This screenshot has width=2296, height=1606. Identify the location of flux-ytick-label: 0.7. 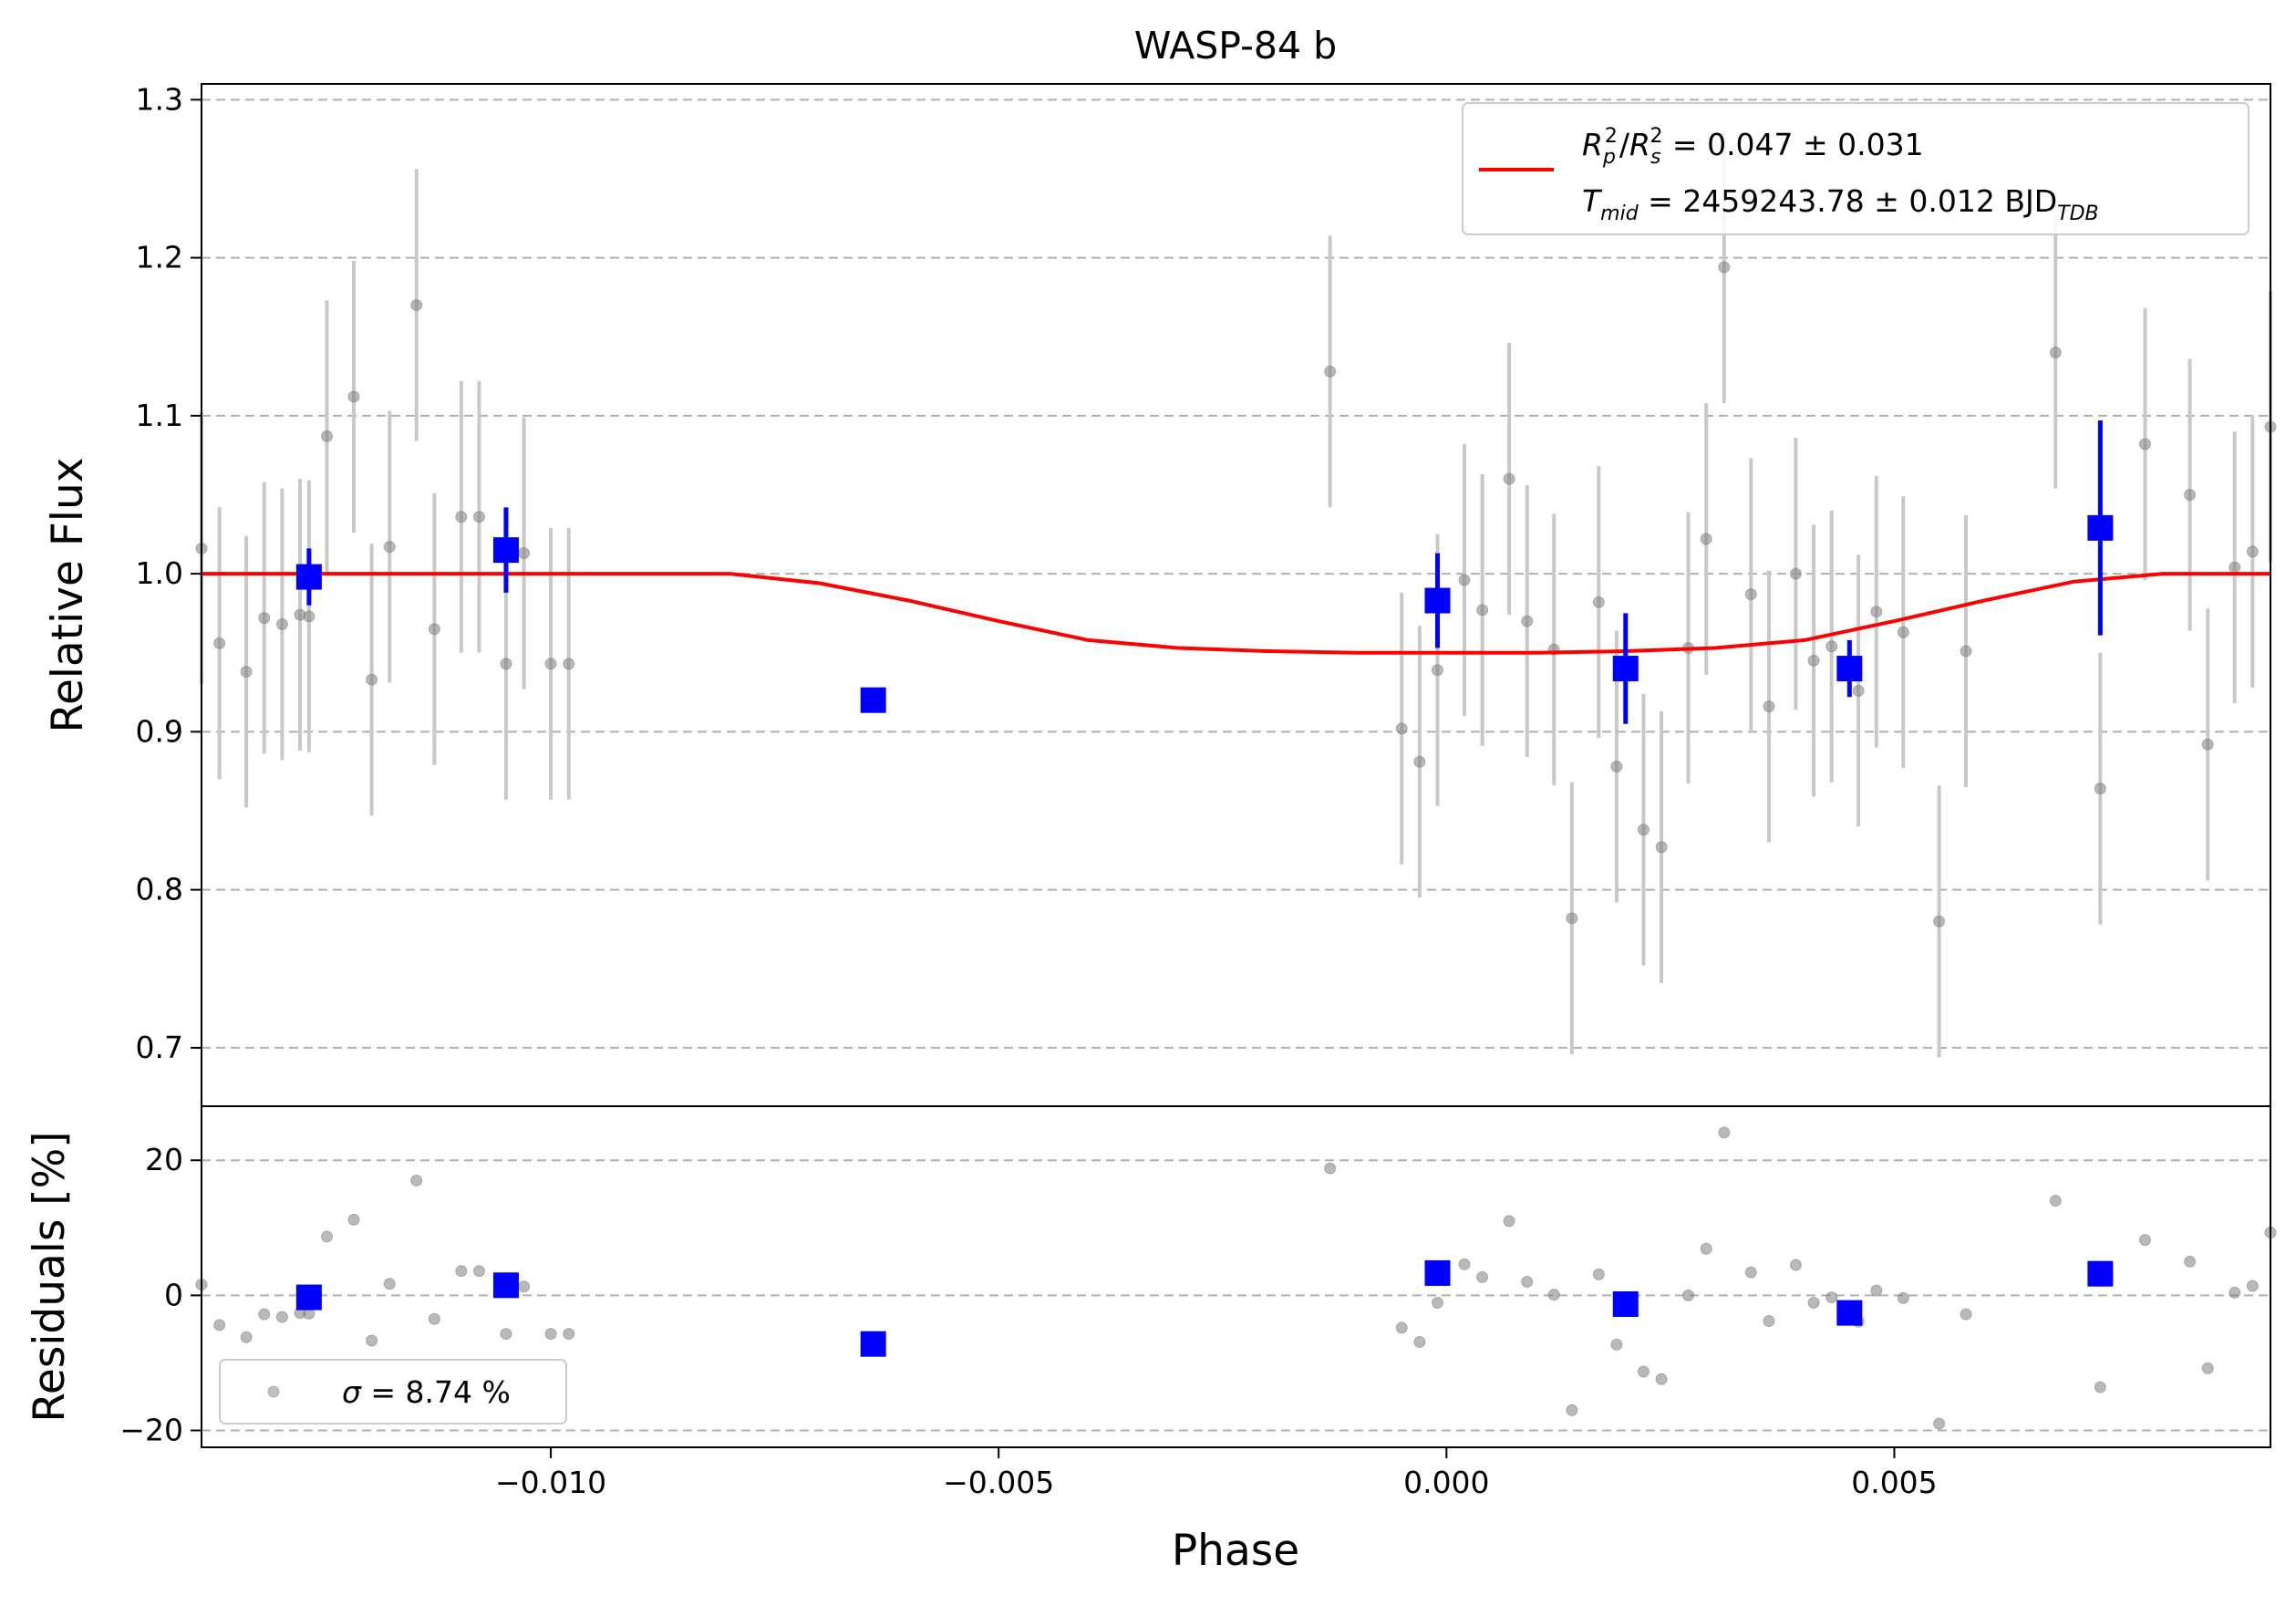
(159, 1047).